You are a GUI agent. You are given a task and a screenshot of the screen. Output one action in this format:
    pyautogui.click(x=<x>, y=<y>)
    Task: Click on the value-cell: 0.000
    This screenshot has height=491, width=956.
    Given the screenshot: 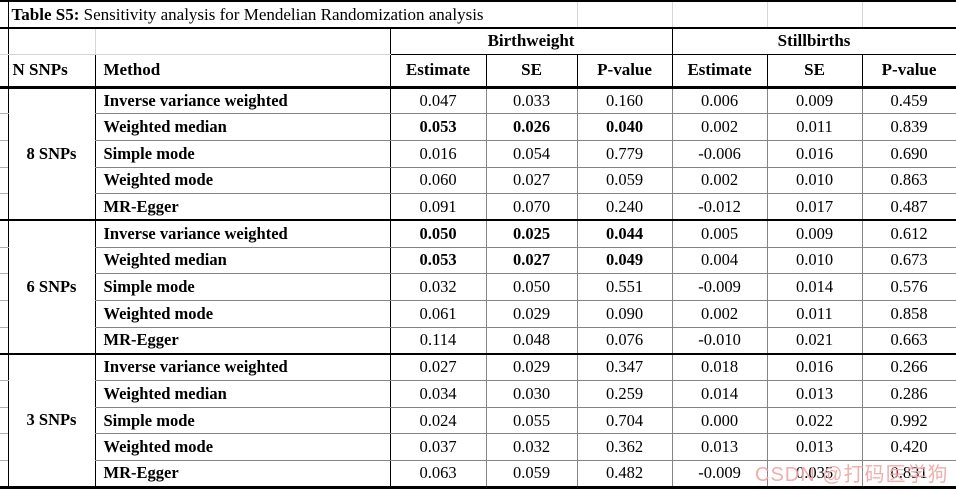 What is the action you would take?
    pyautogui.click(x=719, y=421)
    